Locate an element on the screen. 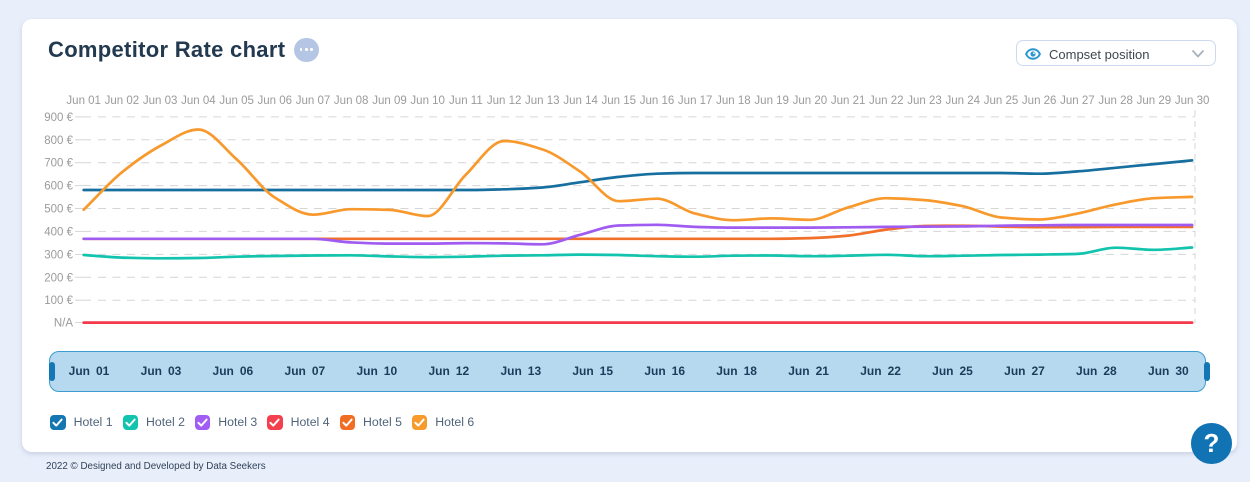 The height and width of the screenshot is (482, 1250). svg-text: Jun 08 is located at coordinates (351, 101).